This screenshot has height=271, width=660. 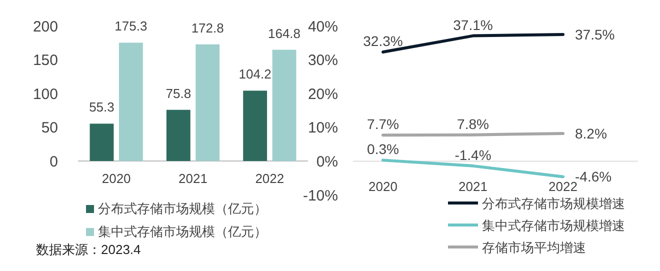 I want to click on data-label: 175.3, so click(x=131, y=26).